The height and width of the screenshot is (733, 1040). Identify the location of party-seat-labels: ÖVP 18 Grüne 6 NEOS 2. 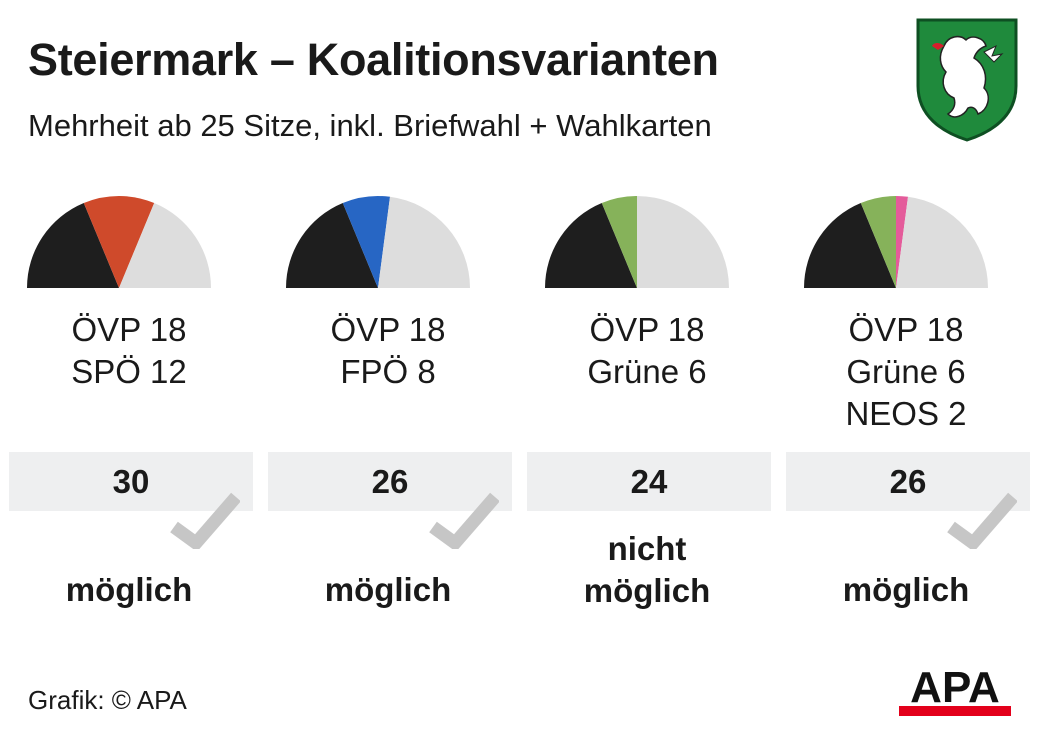
(906, 374).